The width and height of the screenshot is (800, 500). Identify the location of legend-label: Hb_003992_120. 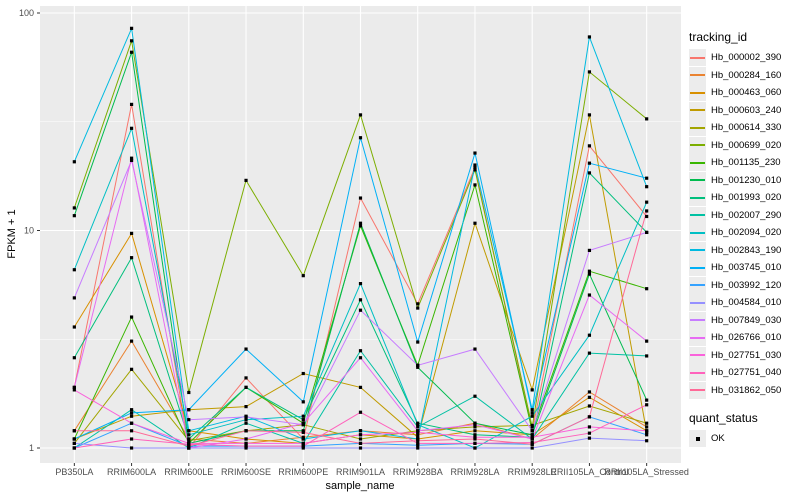
(746, 285).